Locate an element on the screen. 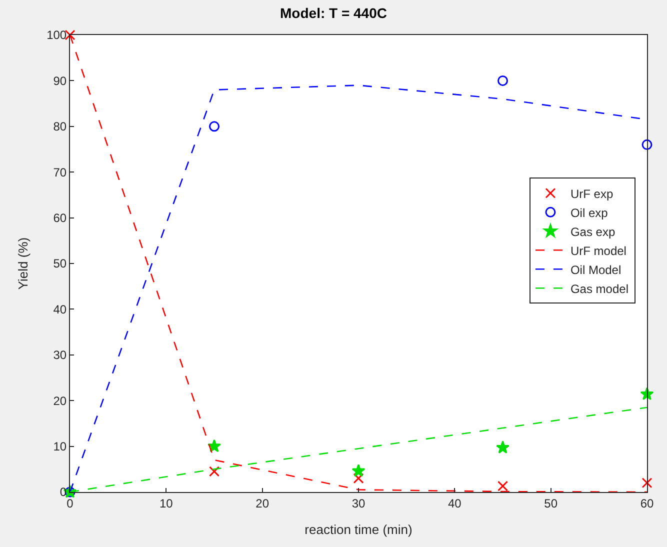 This screenshot has height=547, width=667. x-tick-label: 30 is located at coordinates (359, 503).